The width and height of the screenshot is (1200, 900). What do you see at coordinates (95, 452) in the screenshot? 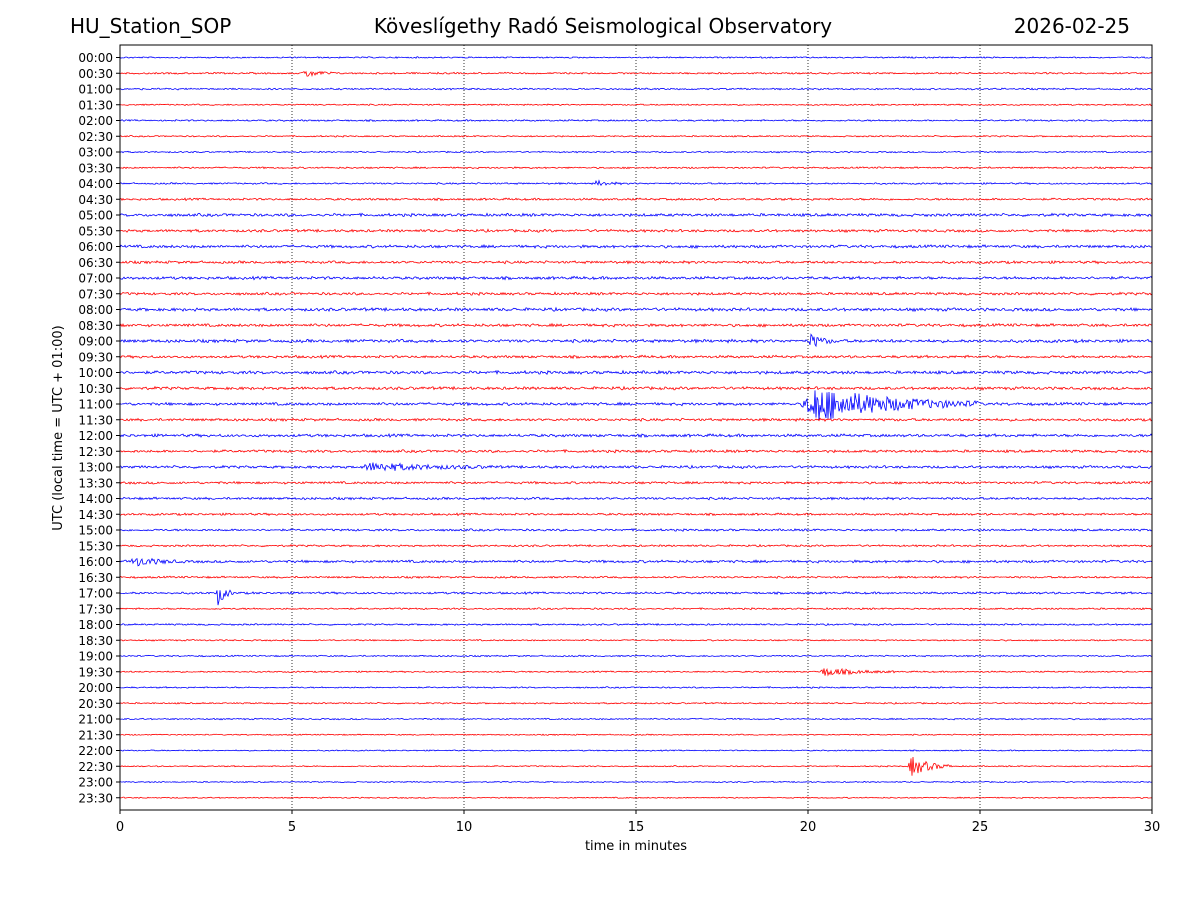
I see `y-tick-label: 12:30` at bounding box center [95, 452].